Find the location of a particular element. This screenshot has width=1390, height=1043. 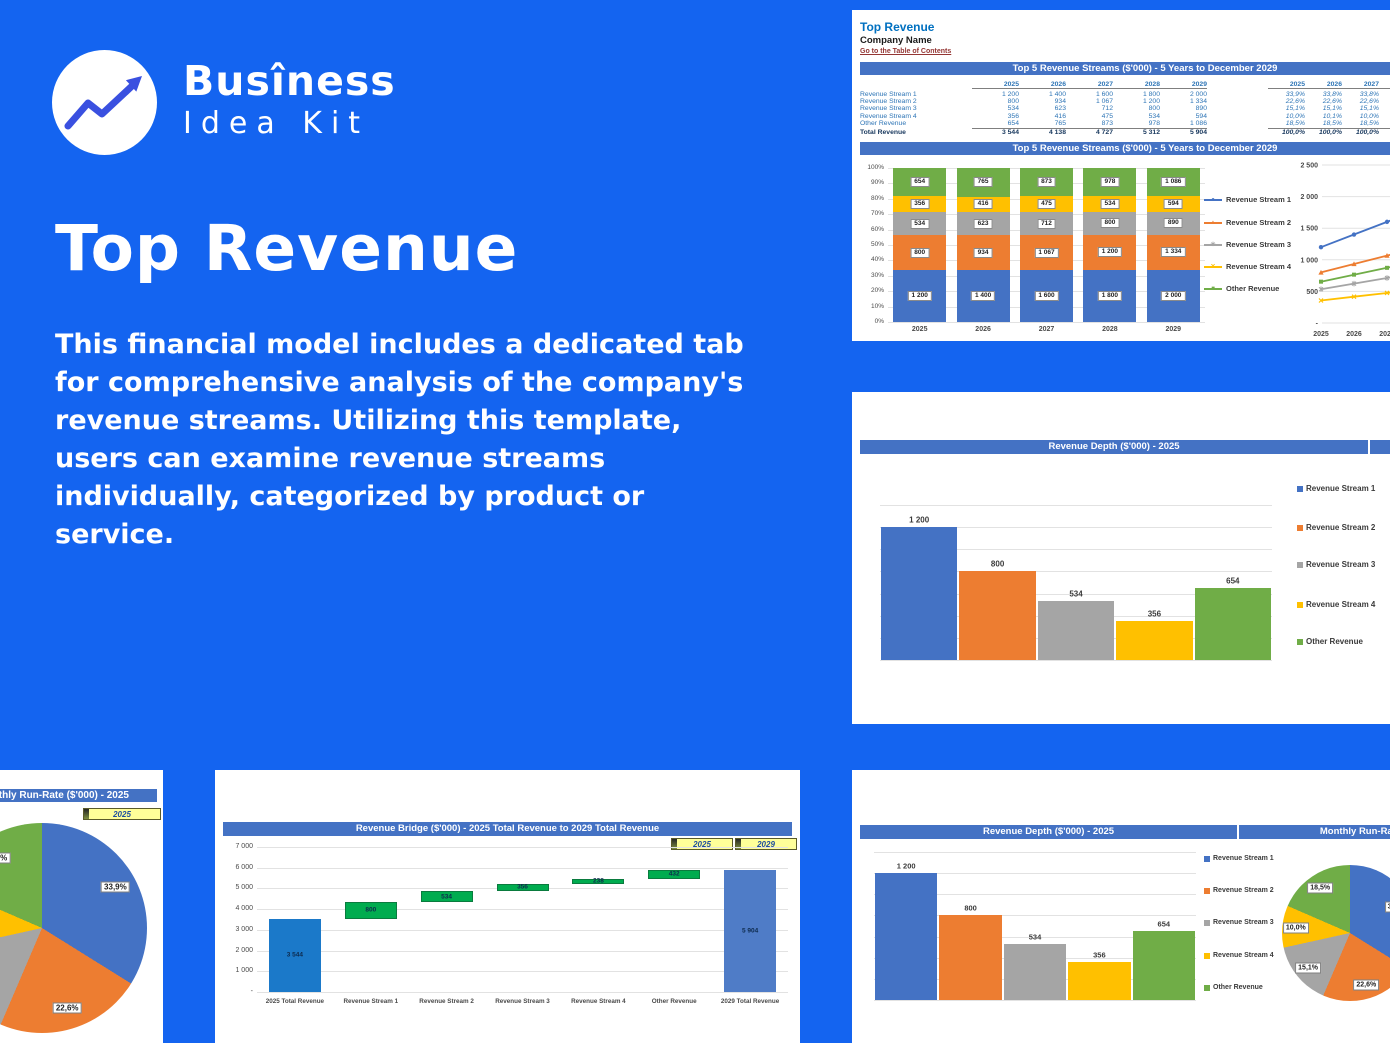

cell-percent: 33,8% is located at coordinates (1369, 95).